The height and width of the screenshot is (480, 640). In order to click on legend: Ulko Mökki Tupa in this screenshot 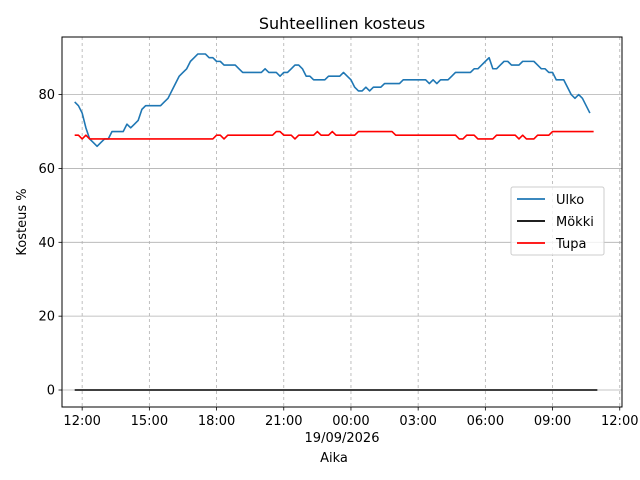, I will do `click(557, 221)`.